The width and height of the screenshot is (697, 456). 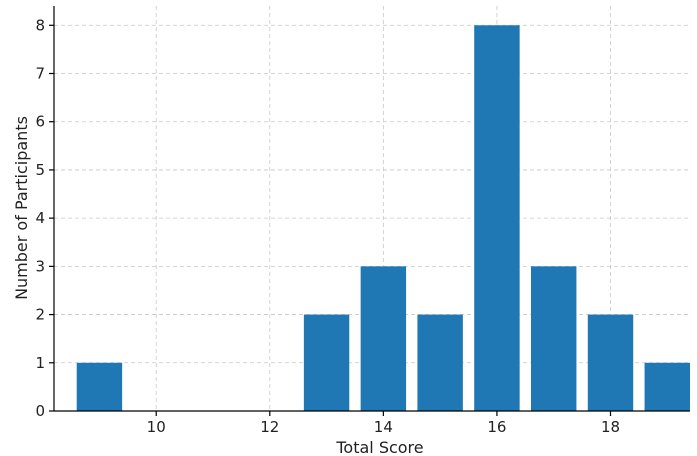 I want to click on y-tick-label: 8, so click(x=40, y=25).